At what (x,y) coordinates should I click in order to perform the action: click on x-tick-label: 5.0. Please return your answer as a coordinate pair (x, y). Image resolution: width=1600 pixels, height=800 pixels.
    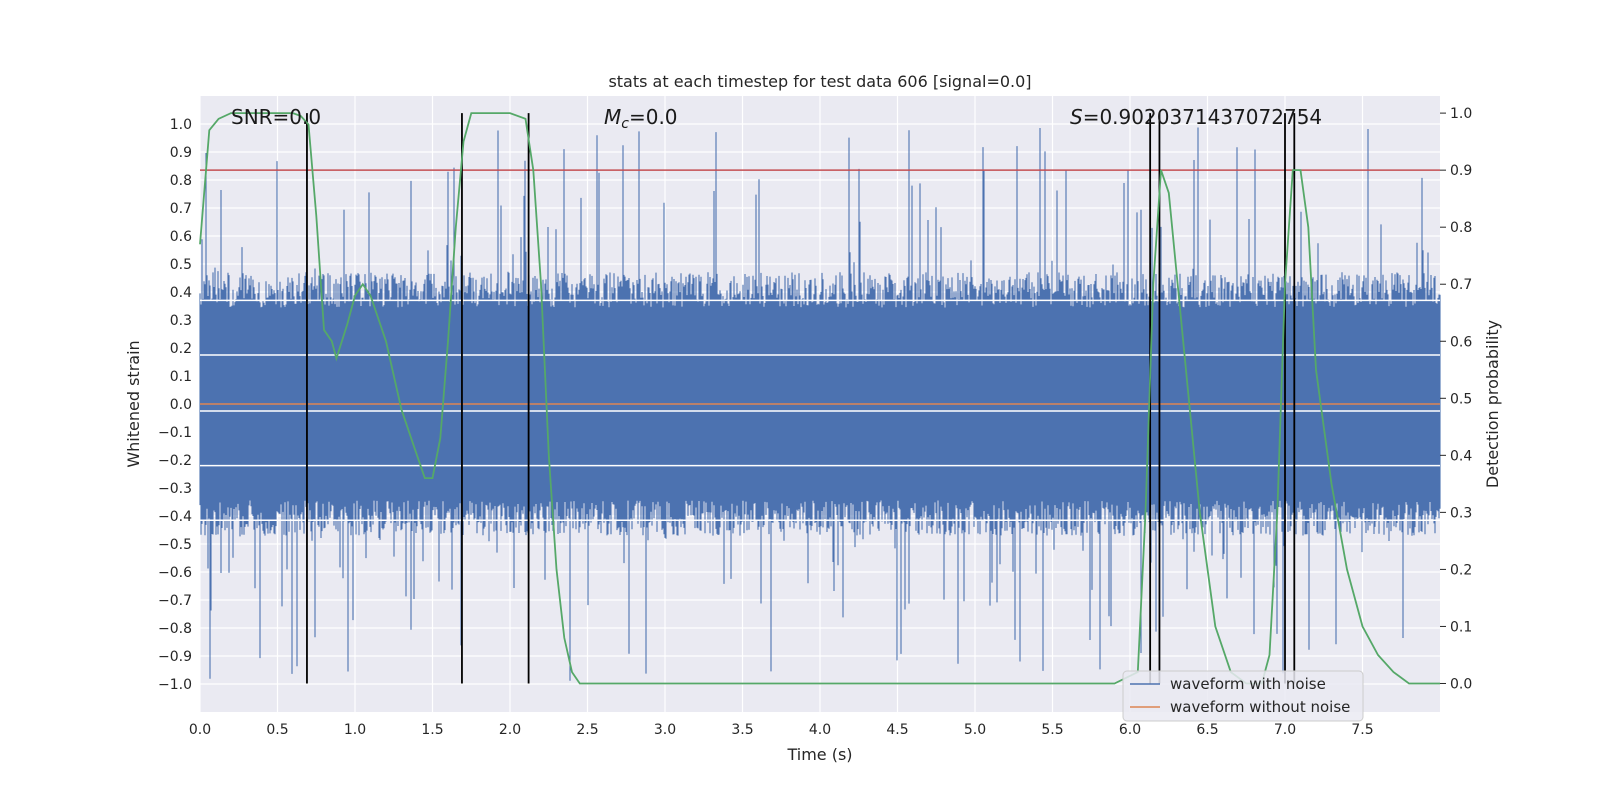
    Looking at the image, I should click on (975, 730).